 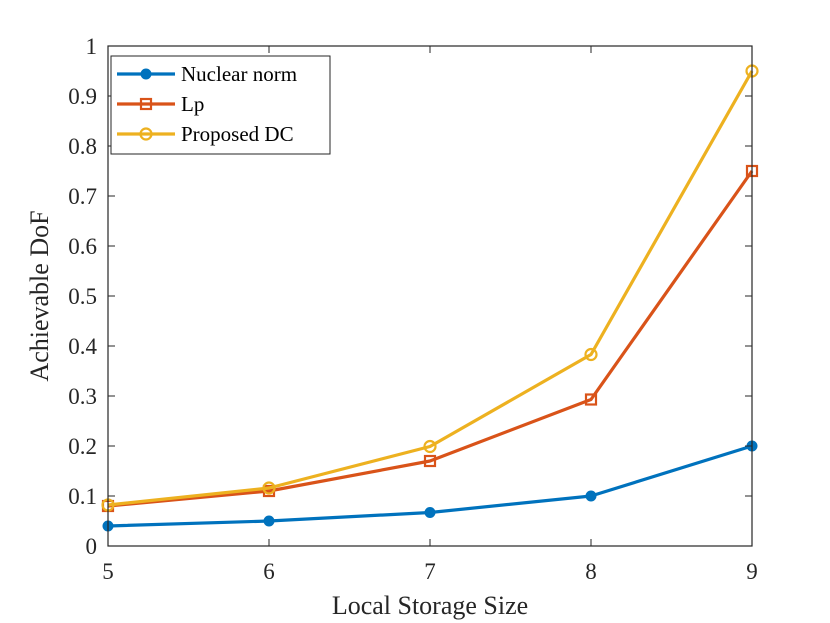 I want to click on x-tick-label: 8, so click(x=591, y=571).